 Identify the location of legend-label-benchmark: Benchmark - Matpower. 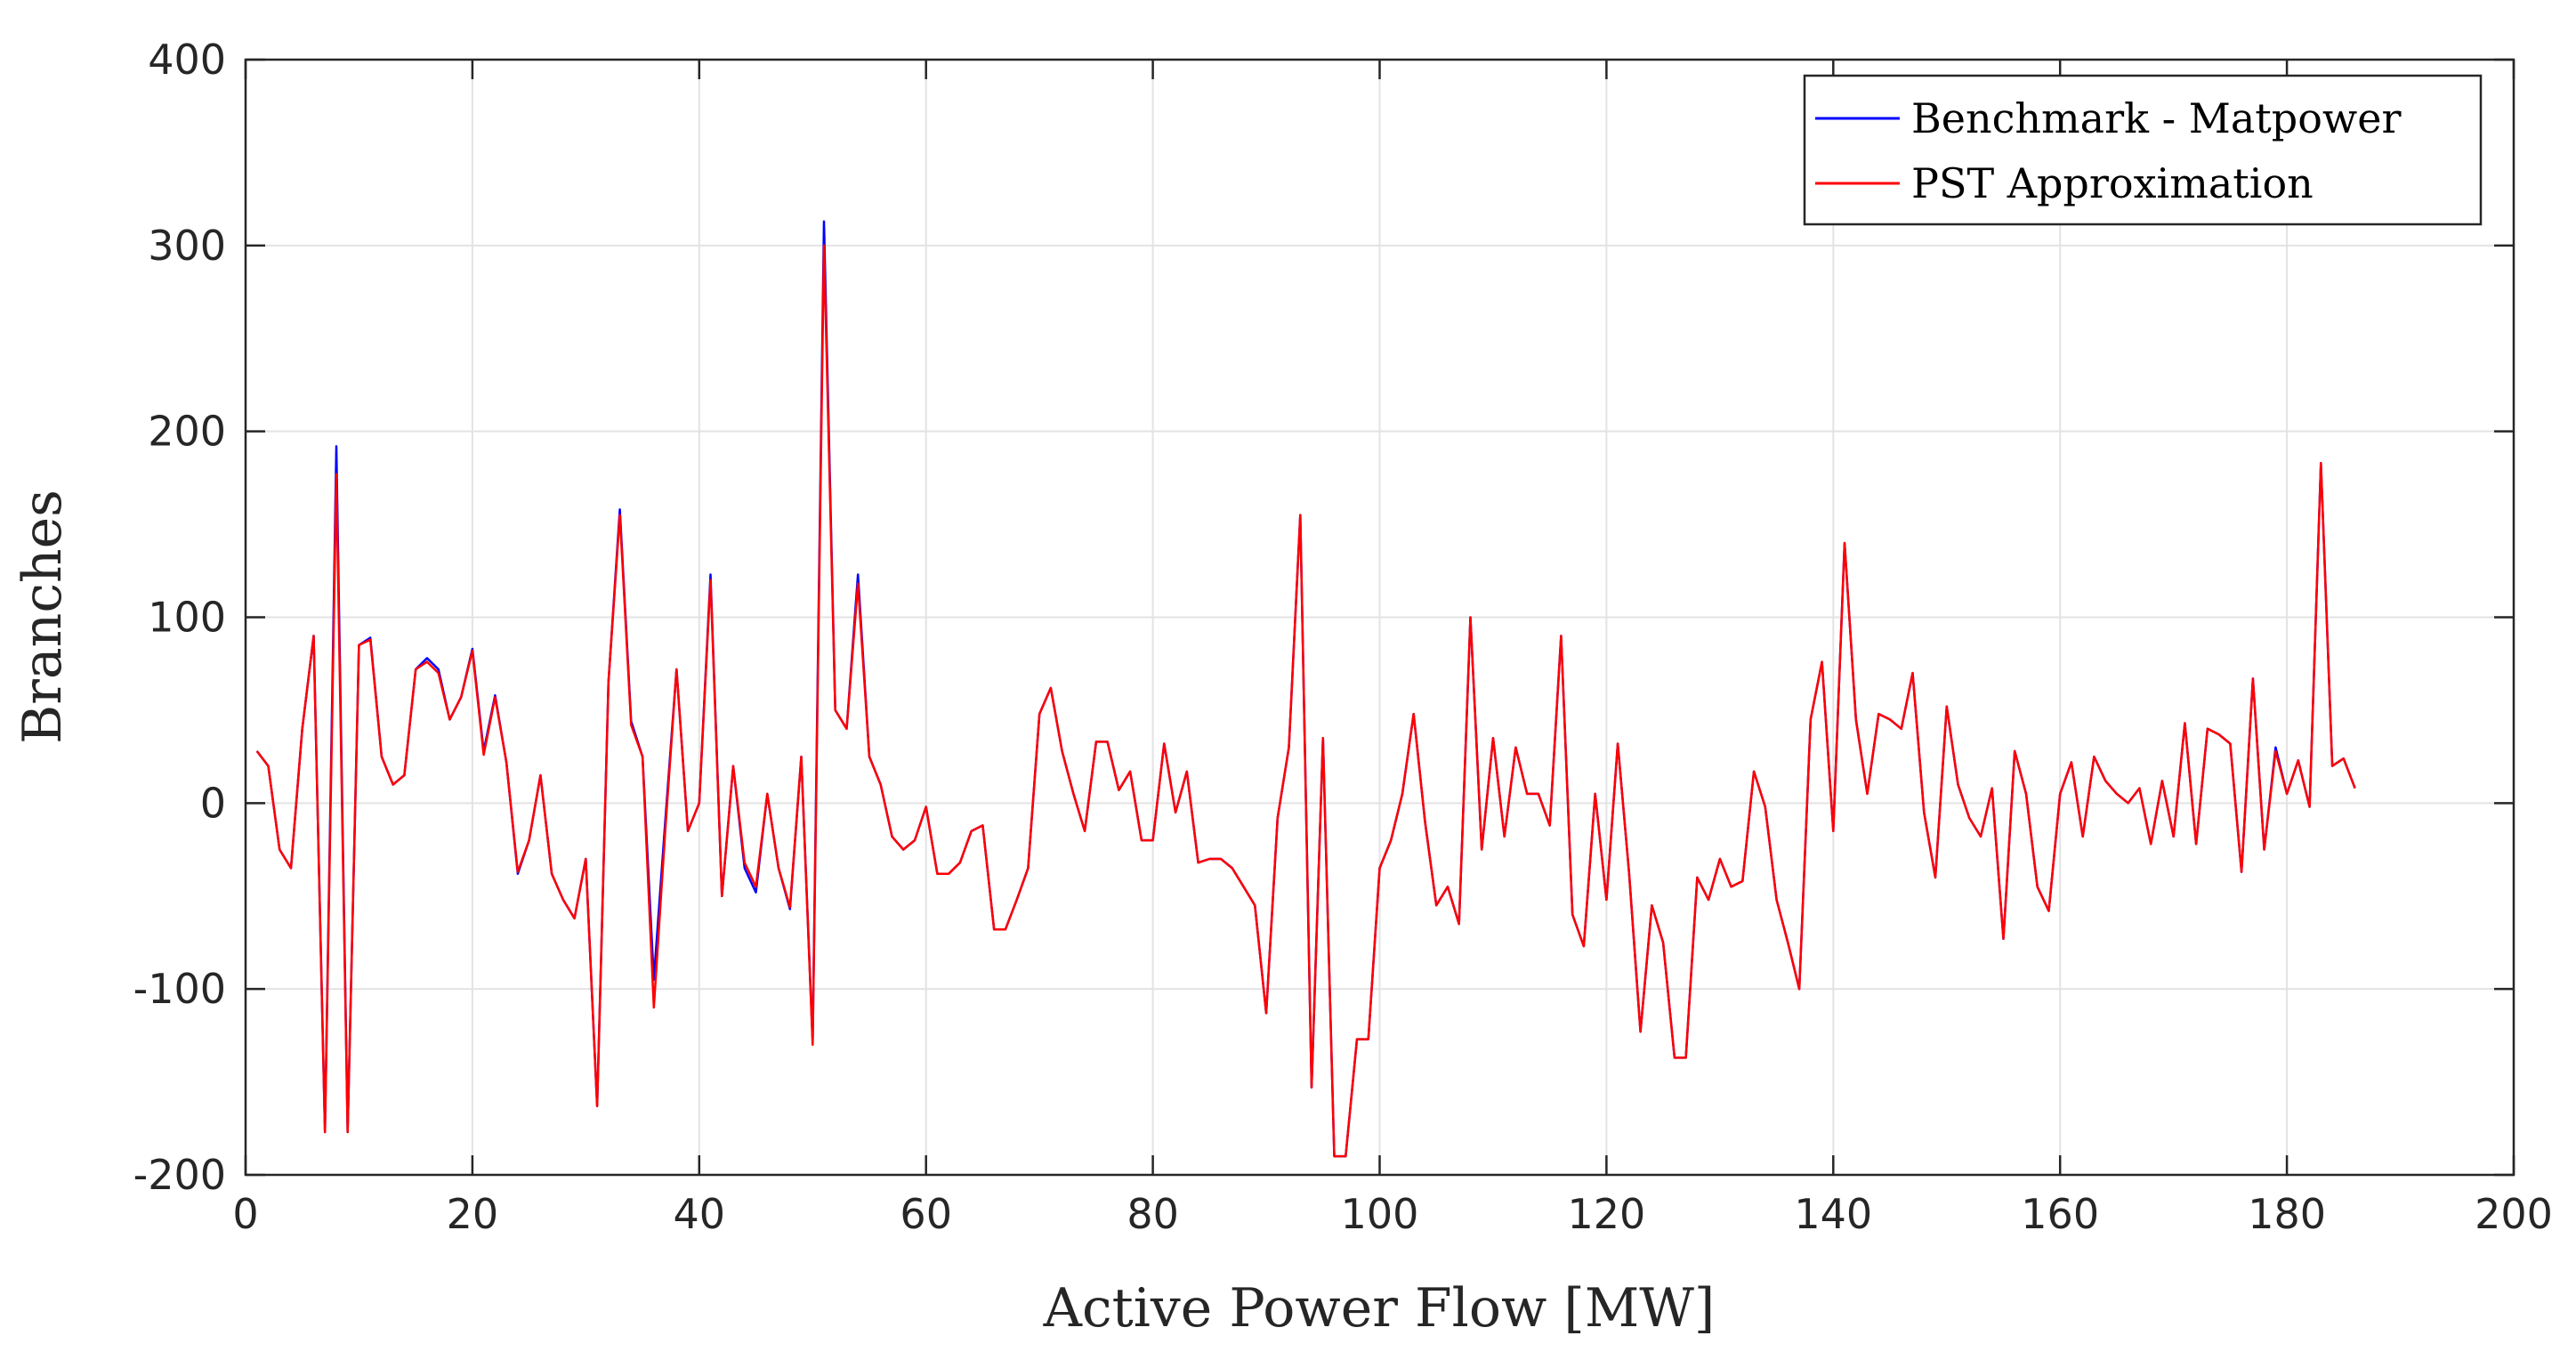
(2156, 118).